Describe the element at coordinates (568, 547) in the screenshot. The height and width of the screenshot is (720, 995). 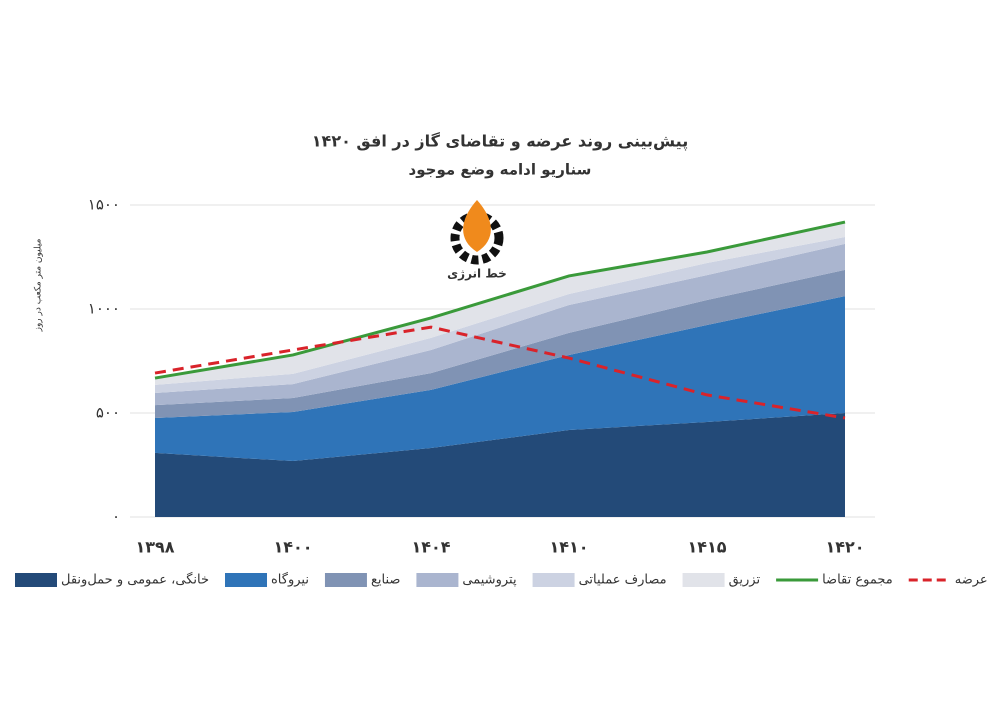
I see `x-tick-label: ۱۴۱۰` at that location.